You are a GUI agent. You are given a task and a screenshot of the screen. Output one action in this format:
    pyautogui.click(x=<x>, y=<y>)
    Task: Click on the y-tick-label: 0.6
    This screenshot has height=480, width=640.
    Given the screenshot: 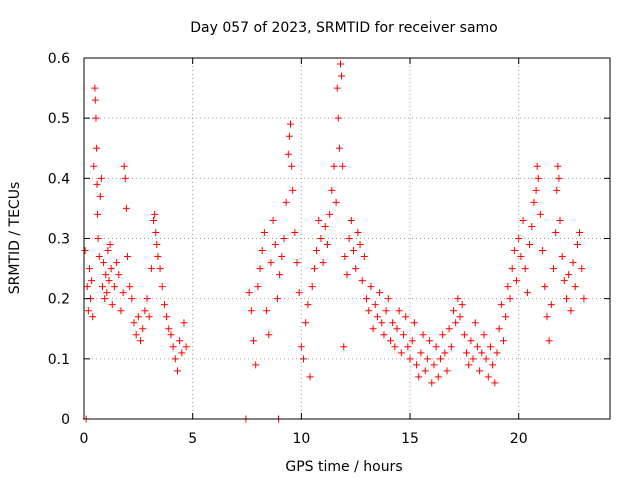 What is the action you would take?
    pyautogui.click(x=59, y=59)
    